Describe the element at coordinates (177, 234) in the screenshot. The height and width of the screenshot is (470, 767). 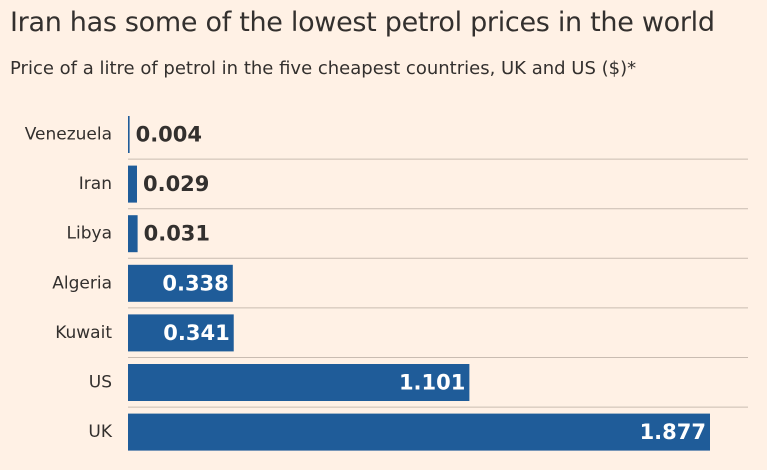
I see `value-label: 0.031` at that location.